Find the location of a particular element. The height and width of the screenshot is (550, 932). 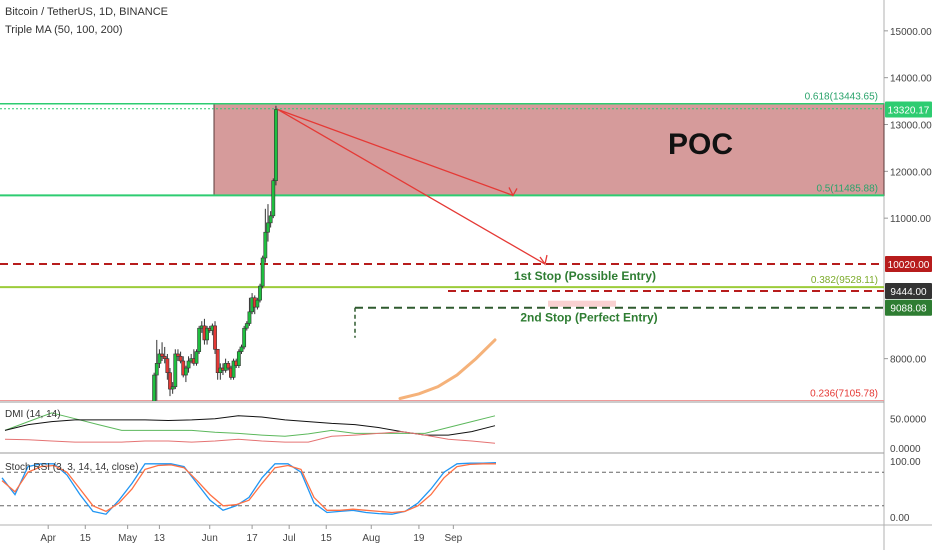

time-tick-label: 17 is located at coordinates (253, 538).